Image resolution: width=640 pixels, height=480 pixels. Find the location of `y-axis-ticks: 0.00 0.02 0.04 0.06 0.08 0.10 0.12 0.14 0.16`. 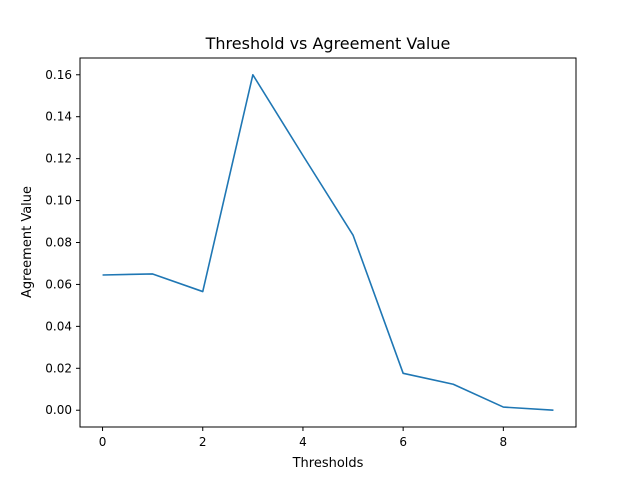

y-axis-ticks: 0.00 0.02 0.04 0.06 0.08 0.10 0.12 0.14 0.16 is located at coordinates (62, 242).